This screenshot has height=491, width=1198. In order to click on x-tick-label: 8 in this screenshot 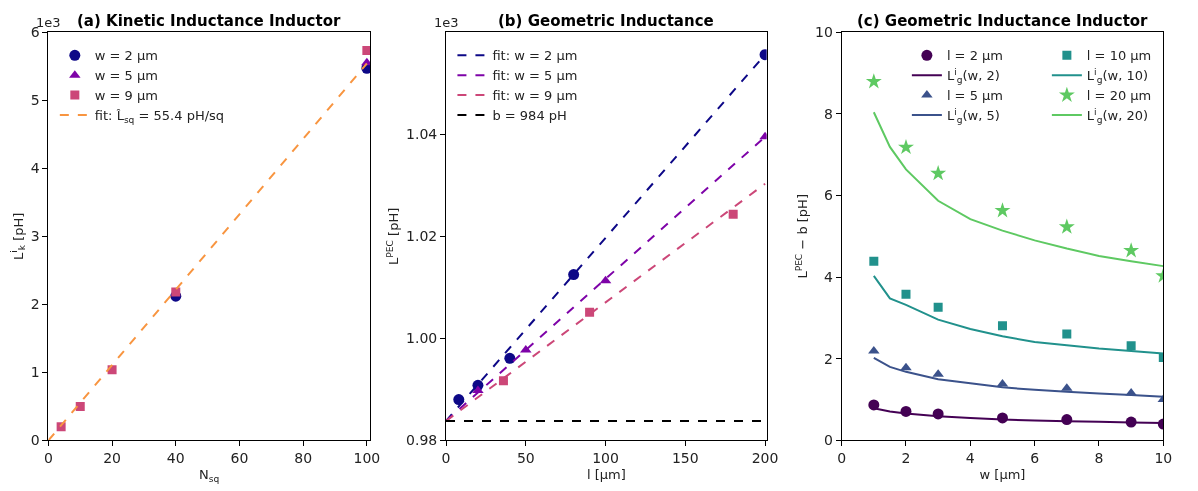, I will do `click(1099, 458)`.